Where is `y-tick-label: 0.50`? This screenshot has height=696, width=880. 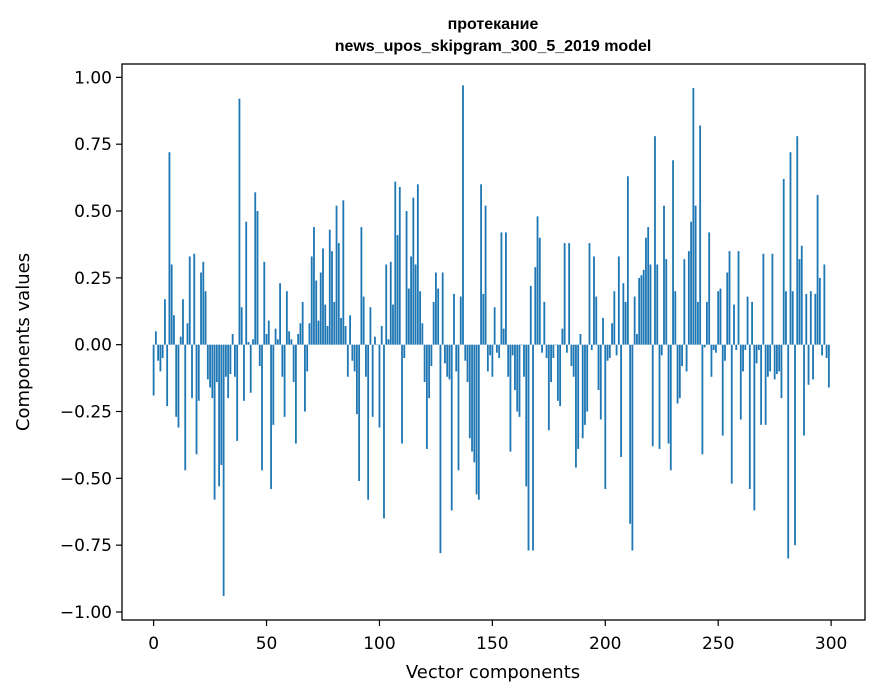
y-tick-label: 0.50 is located at coordinates (93, 212).